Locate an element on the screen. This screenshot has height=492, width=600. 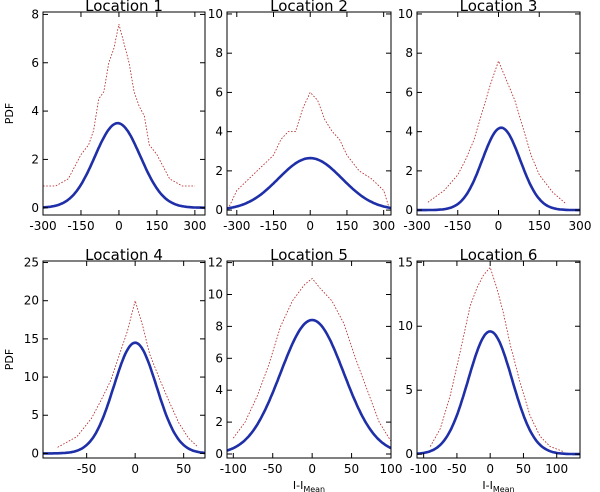
panel-title: Location 1 is located at coordinates (124, 7).